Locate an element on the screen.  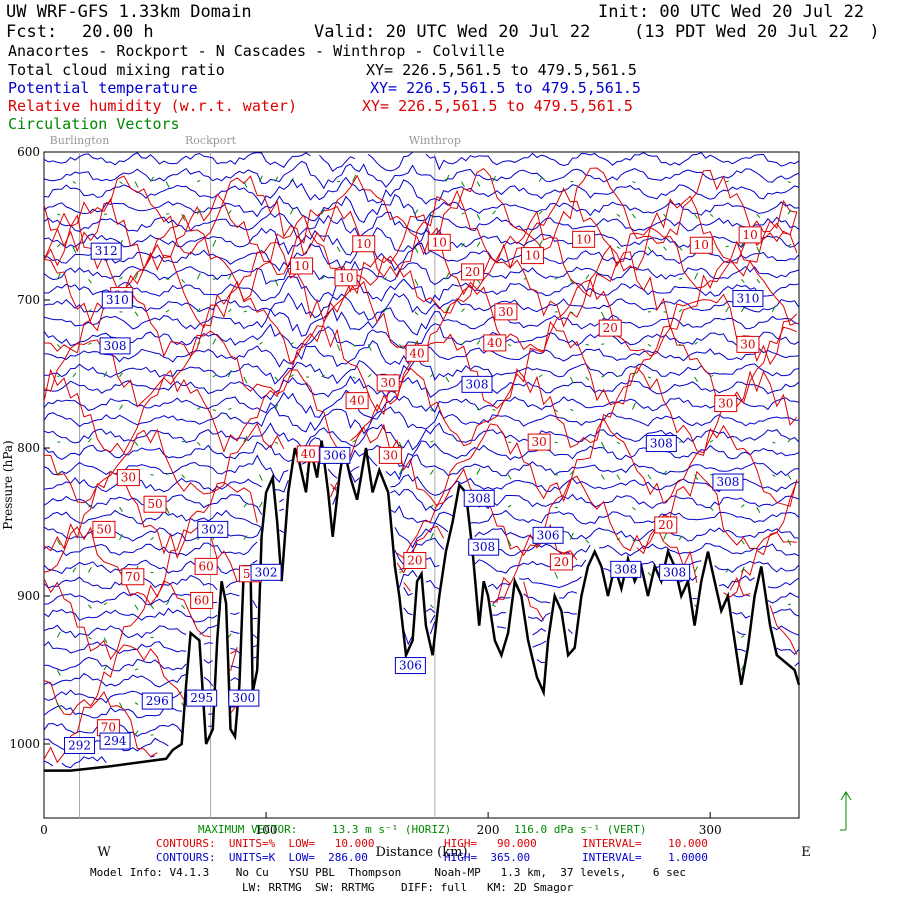
theta-label-text-17: 295 is located at coordinates (201, 698).